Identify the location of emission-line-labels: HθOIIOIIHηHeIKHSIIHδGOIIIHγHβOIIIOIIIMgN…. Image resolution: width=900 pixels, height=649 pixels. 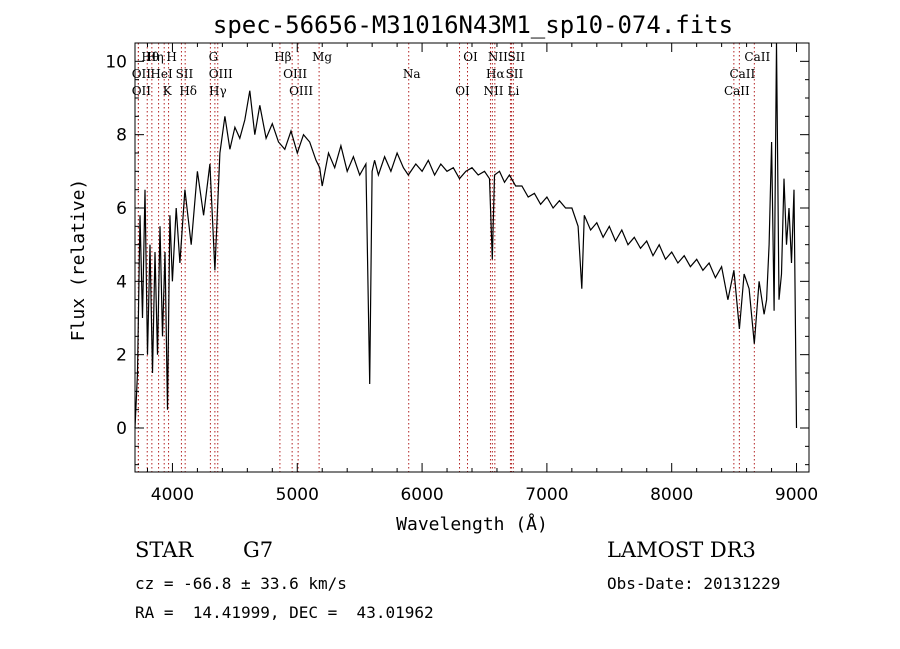
(451, 74).